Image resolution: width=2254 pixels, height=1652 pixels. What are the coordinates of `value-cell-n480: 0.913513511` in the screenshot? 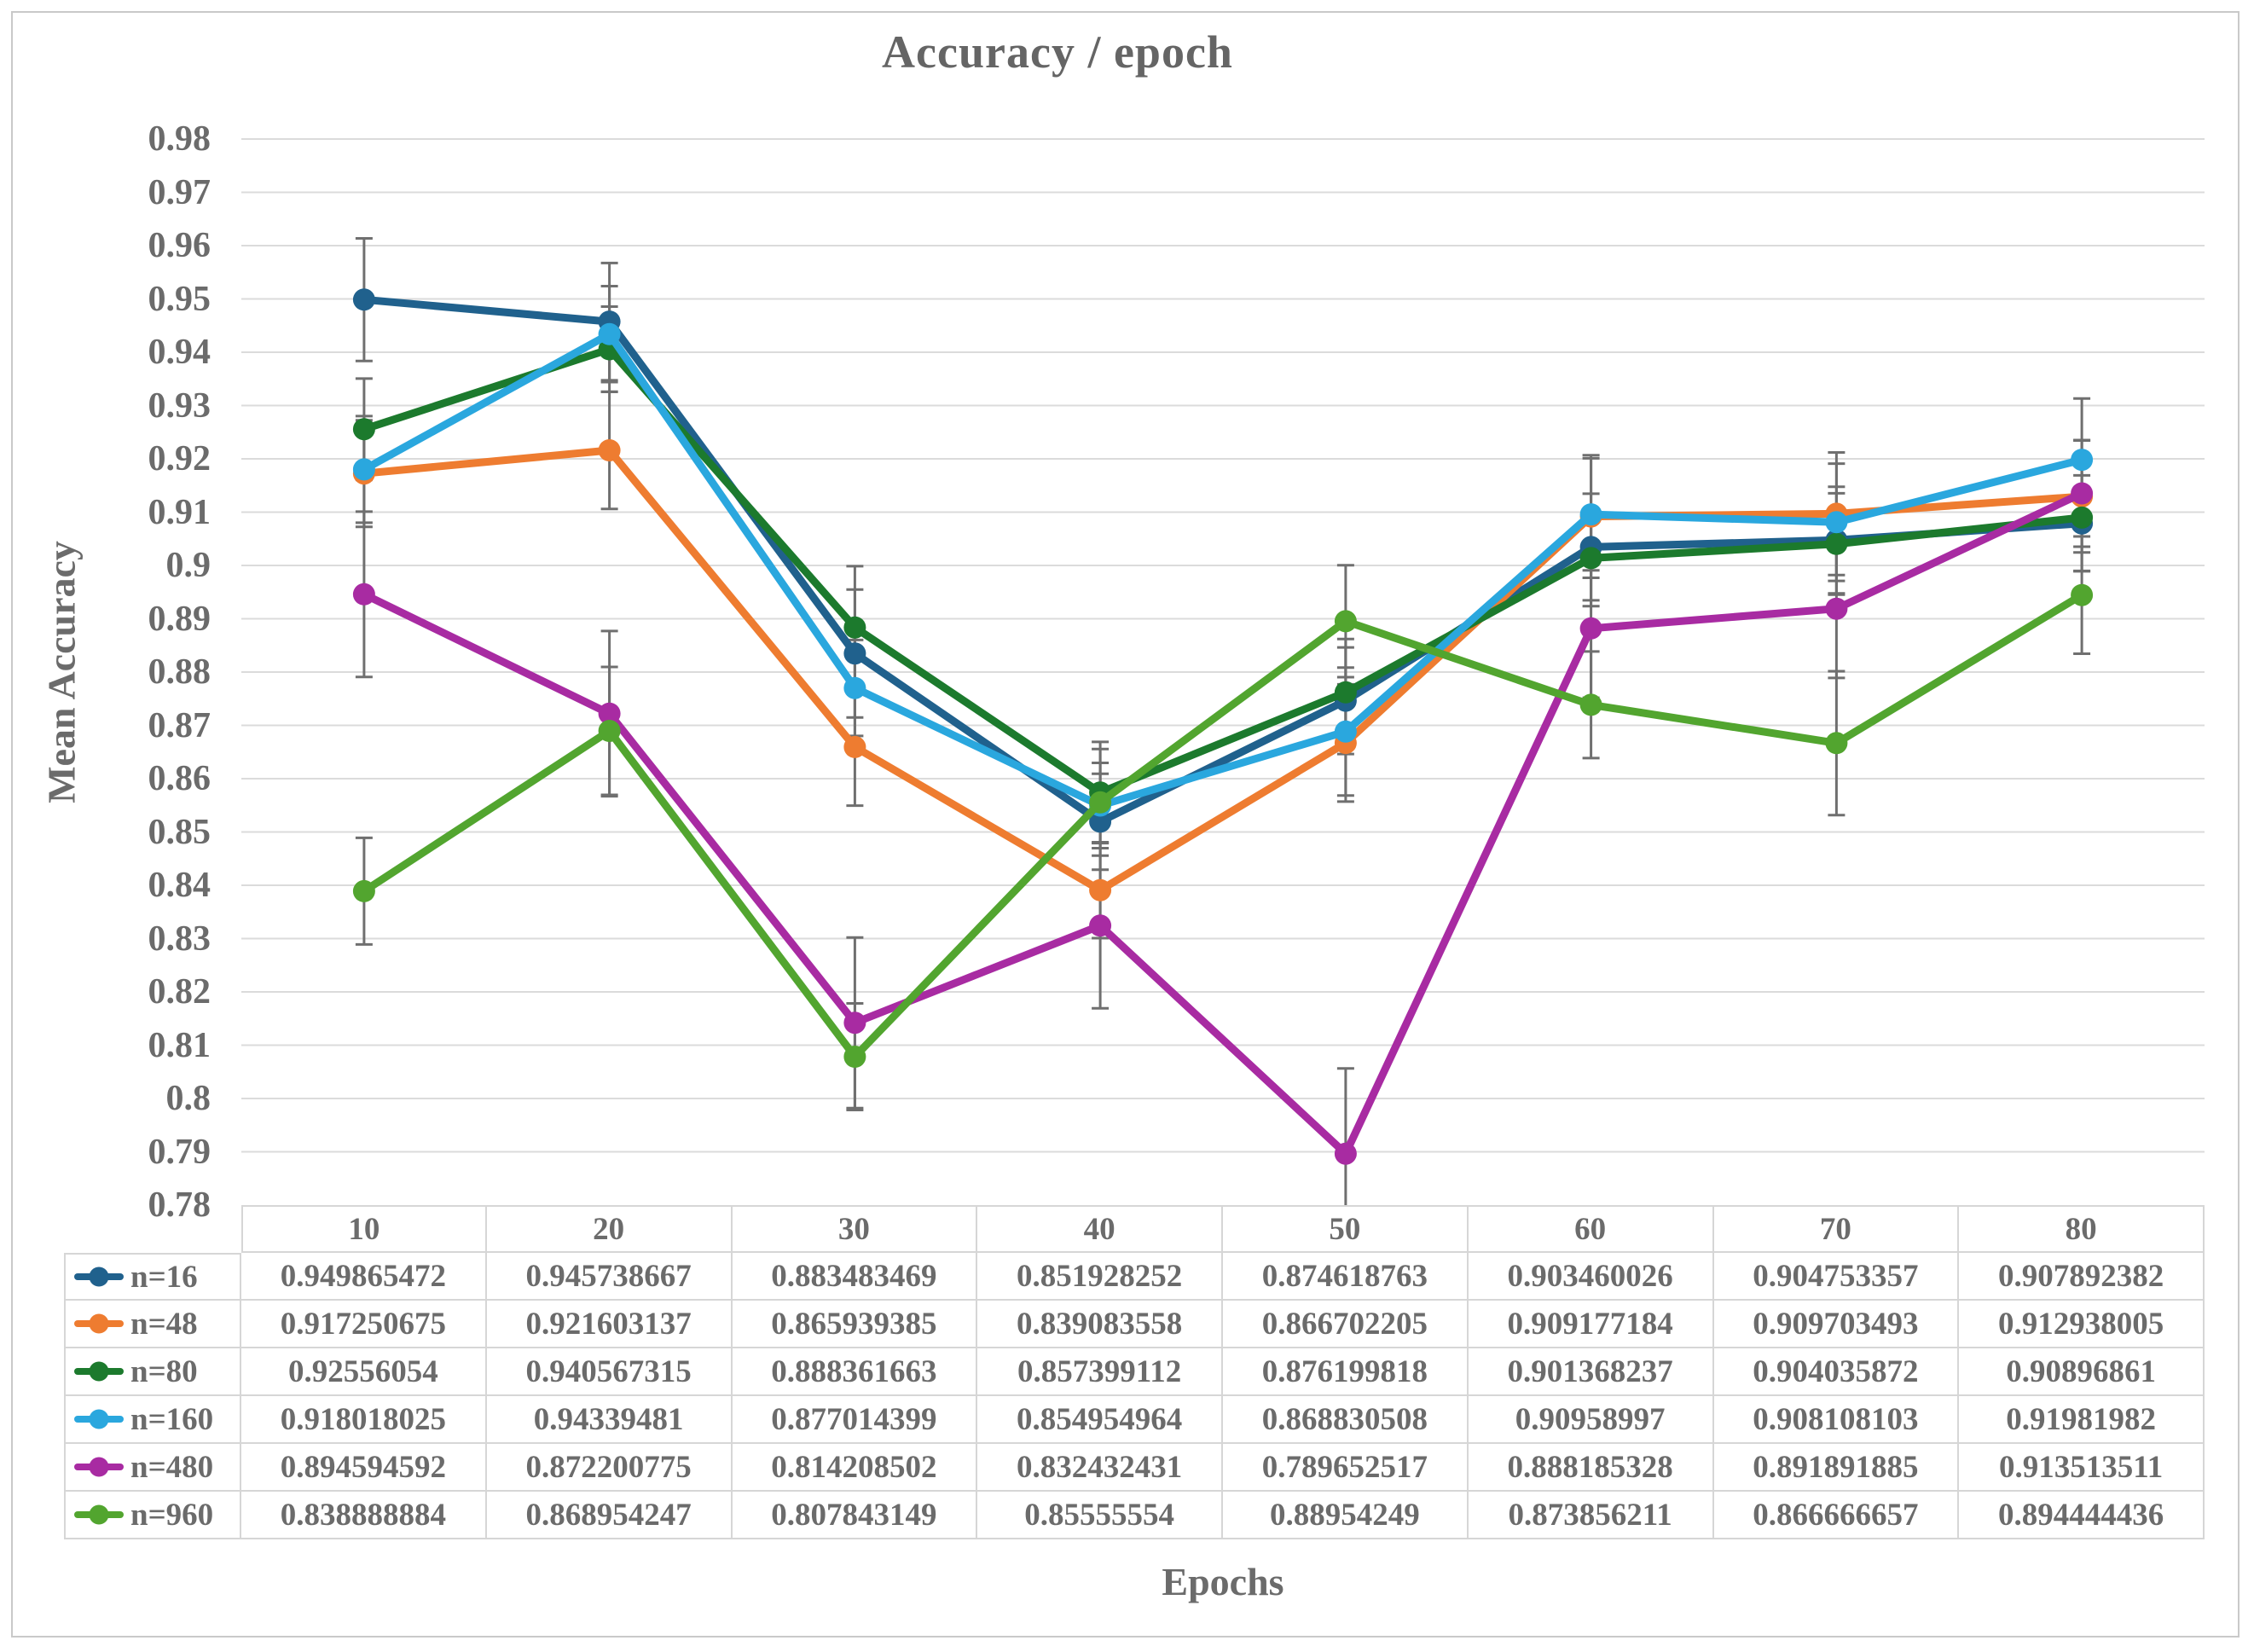 It's located at (2082, 1468).